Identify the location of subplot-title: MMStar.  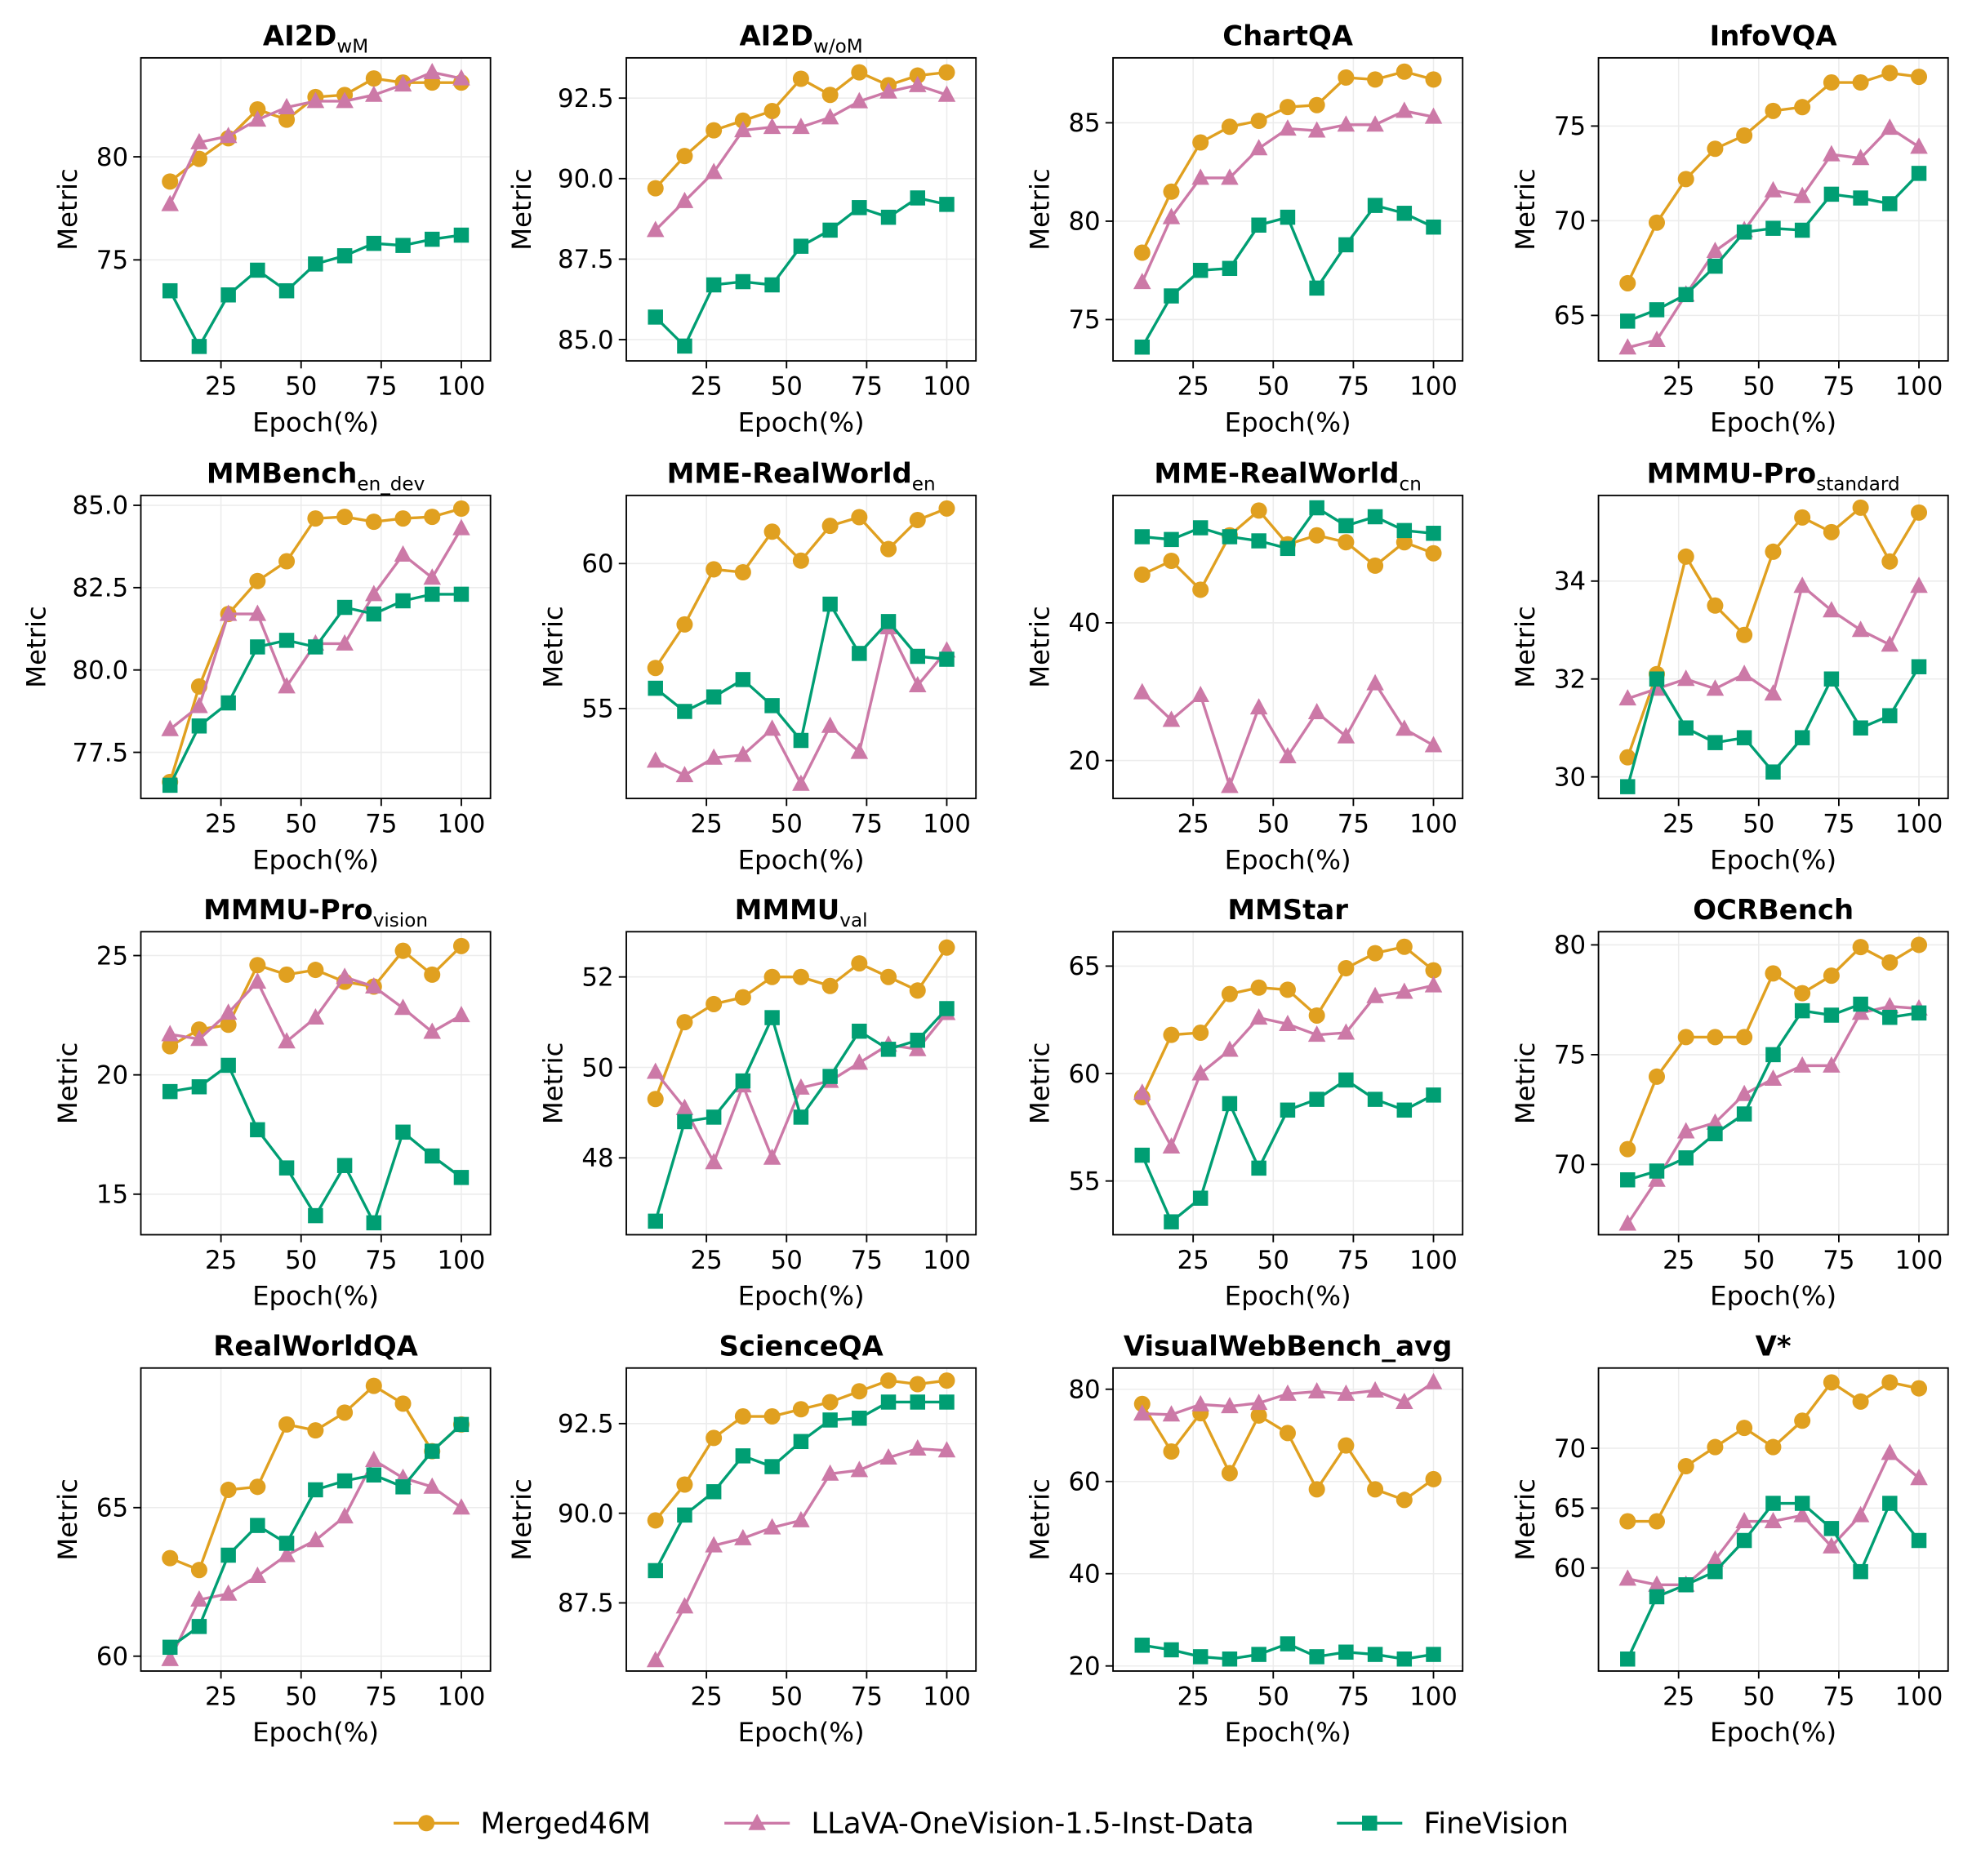
(1287, 910).